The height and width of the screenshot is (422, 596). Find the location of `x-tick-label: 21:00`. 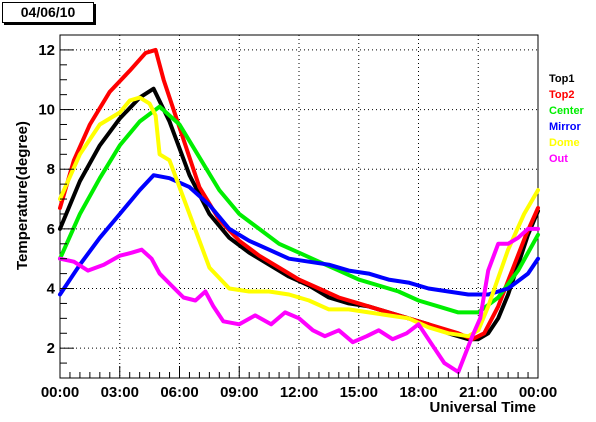

x-tick-label: 21:00 is located at coordinates (478, 392).